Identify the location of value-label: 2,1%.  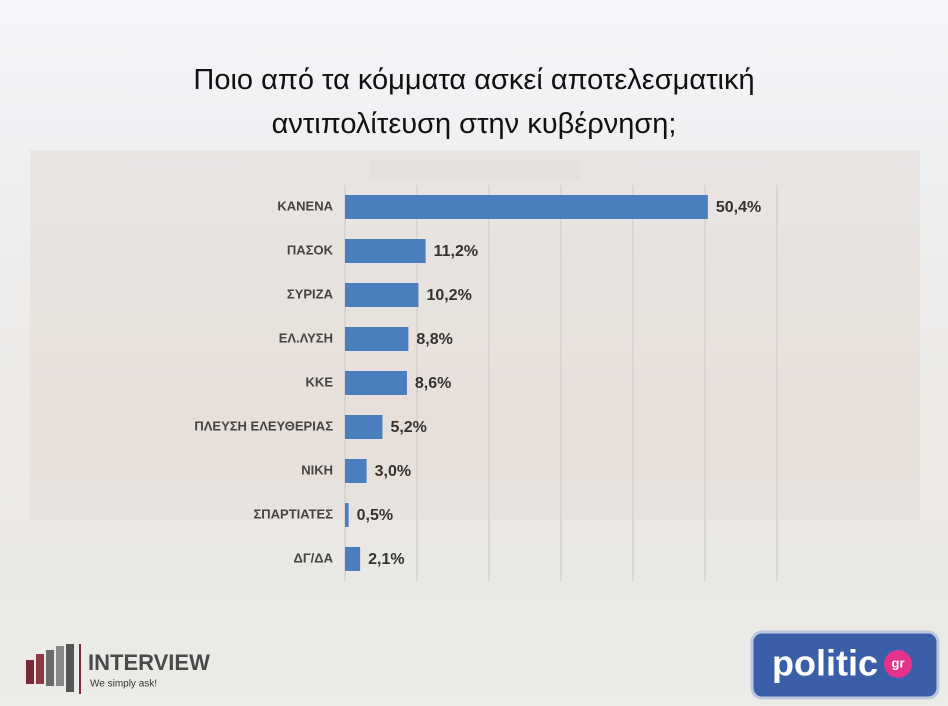
(386, 559).